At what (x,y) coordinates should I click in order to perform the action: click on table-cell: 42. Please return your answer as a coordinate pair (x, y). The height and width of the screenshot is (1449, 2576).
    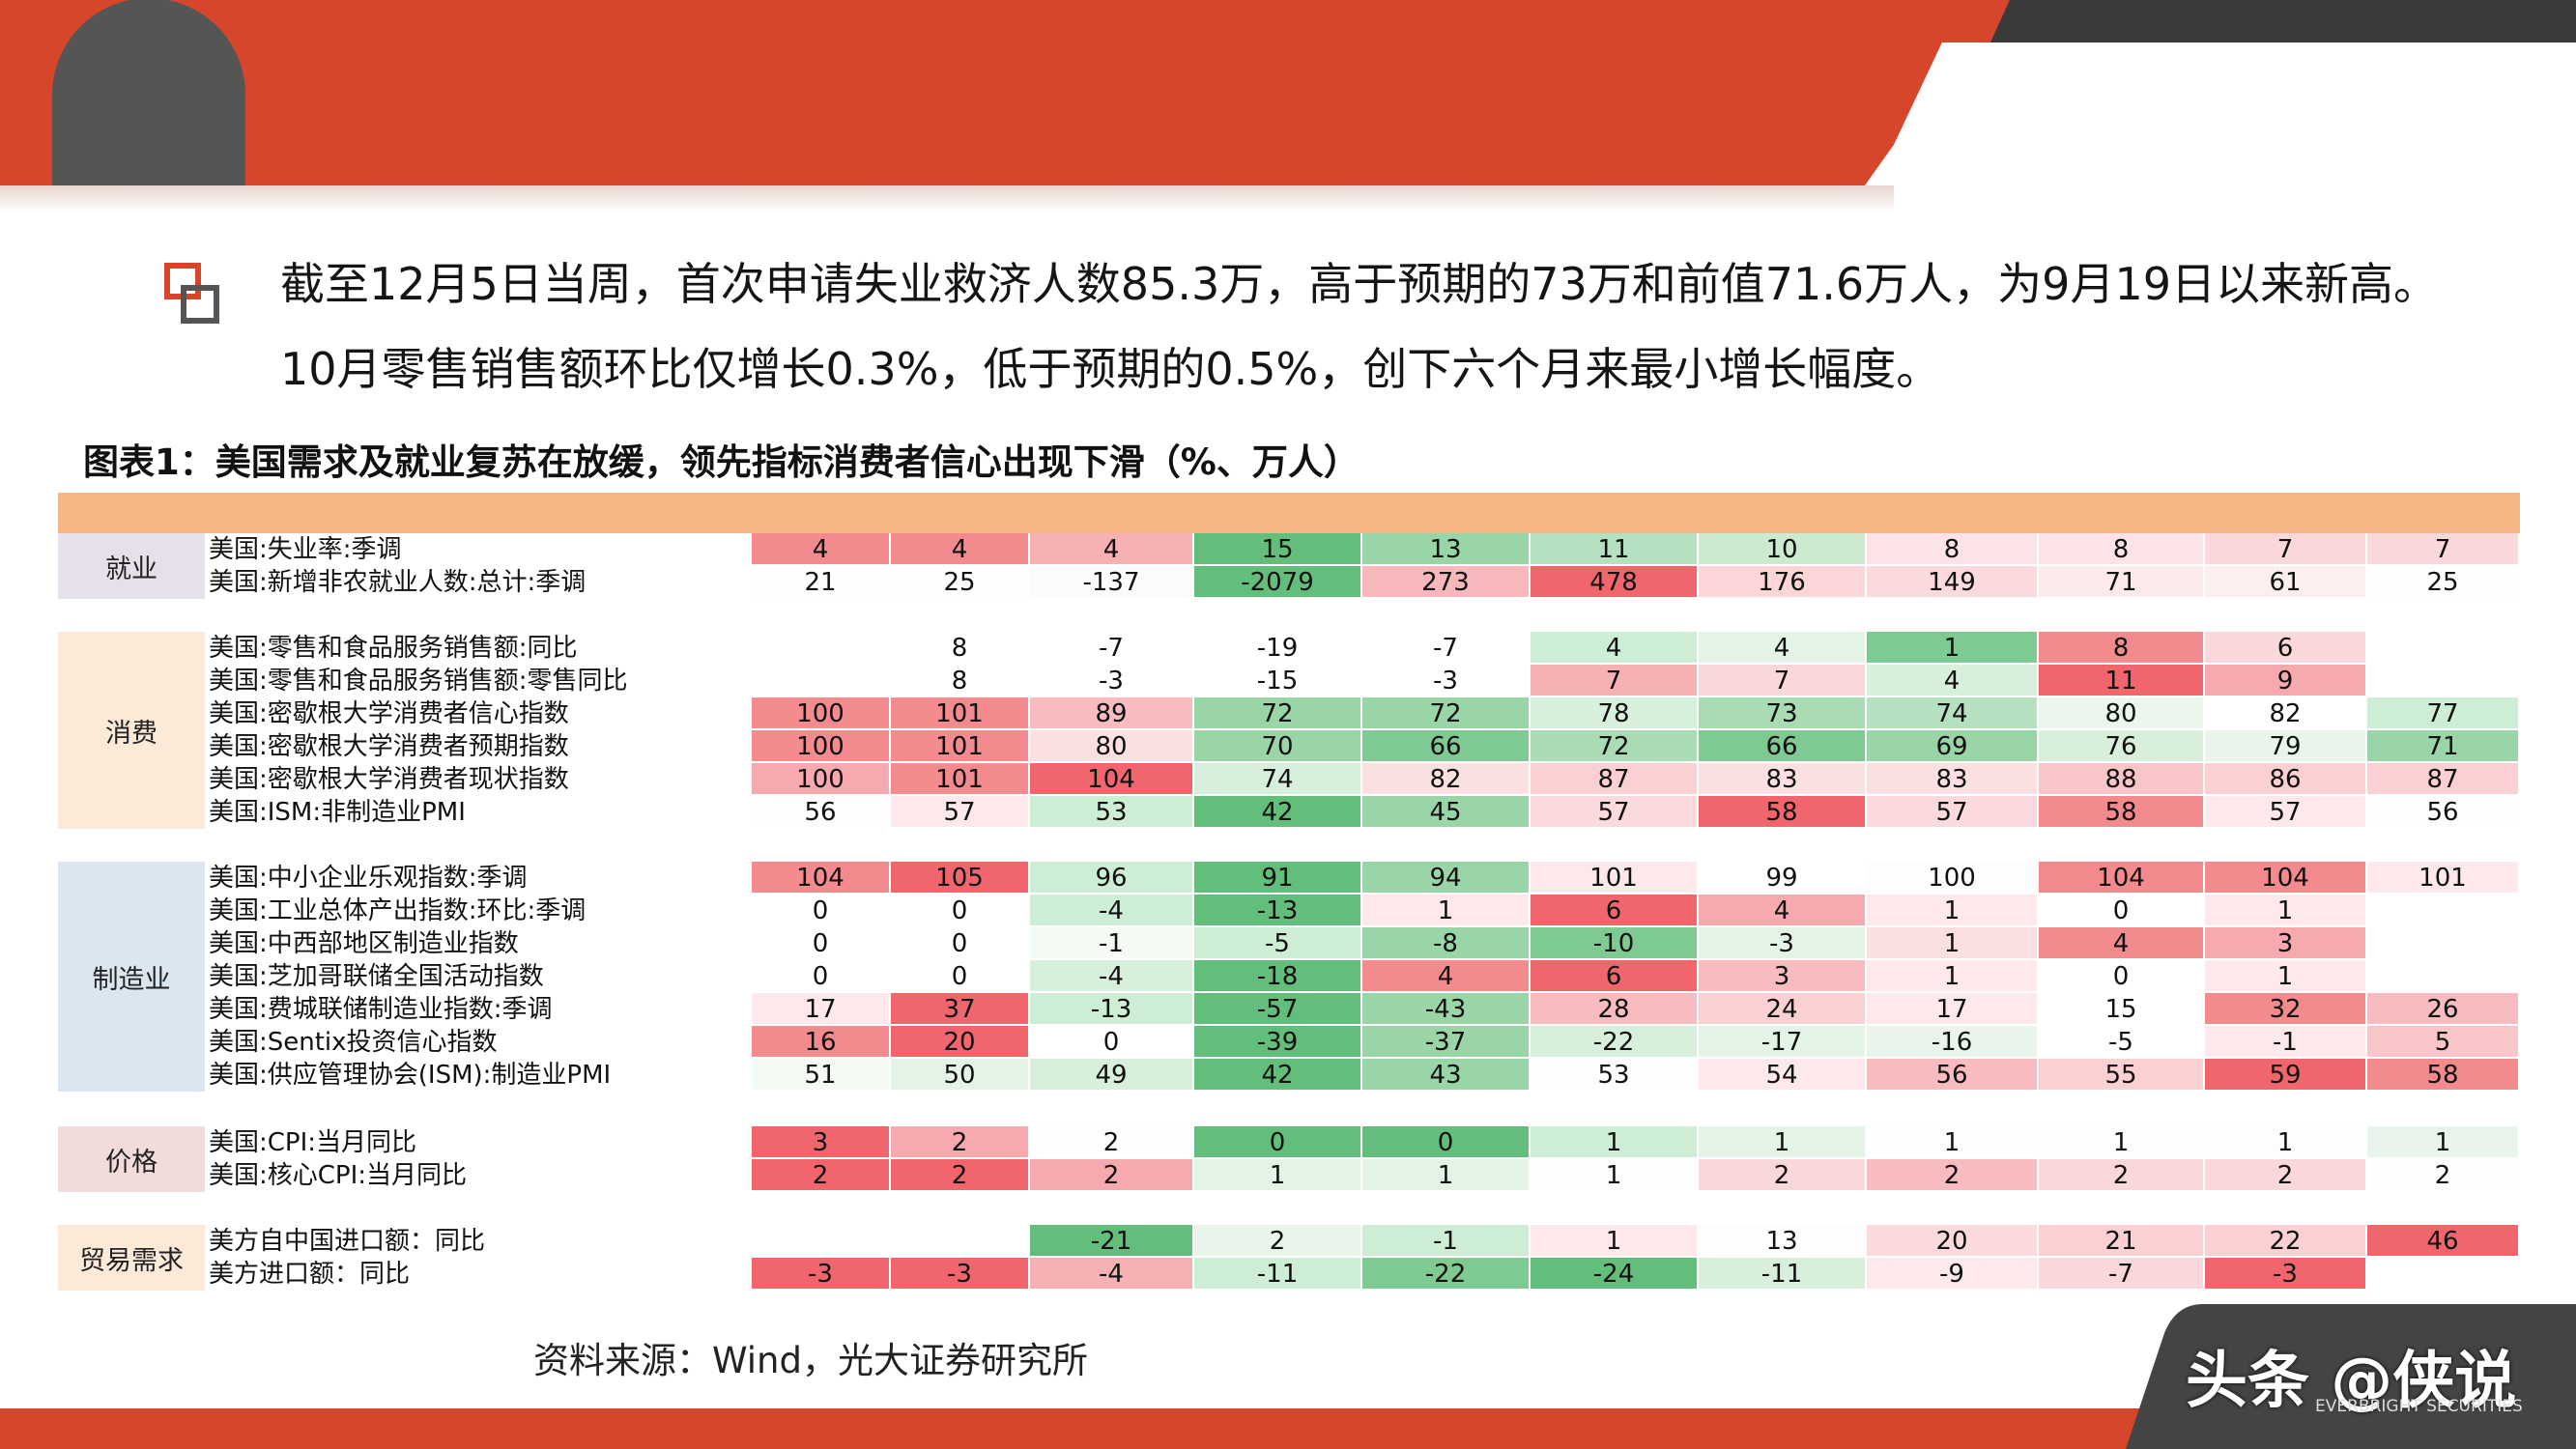
    Looking at the image, I should click on (1277, 811).